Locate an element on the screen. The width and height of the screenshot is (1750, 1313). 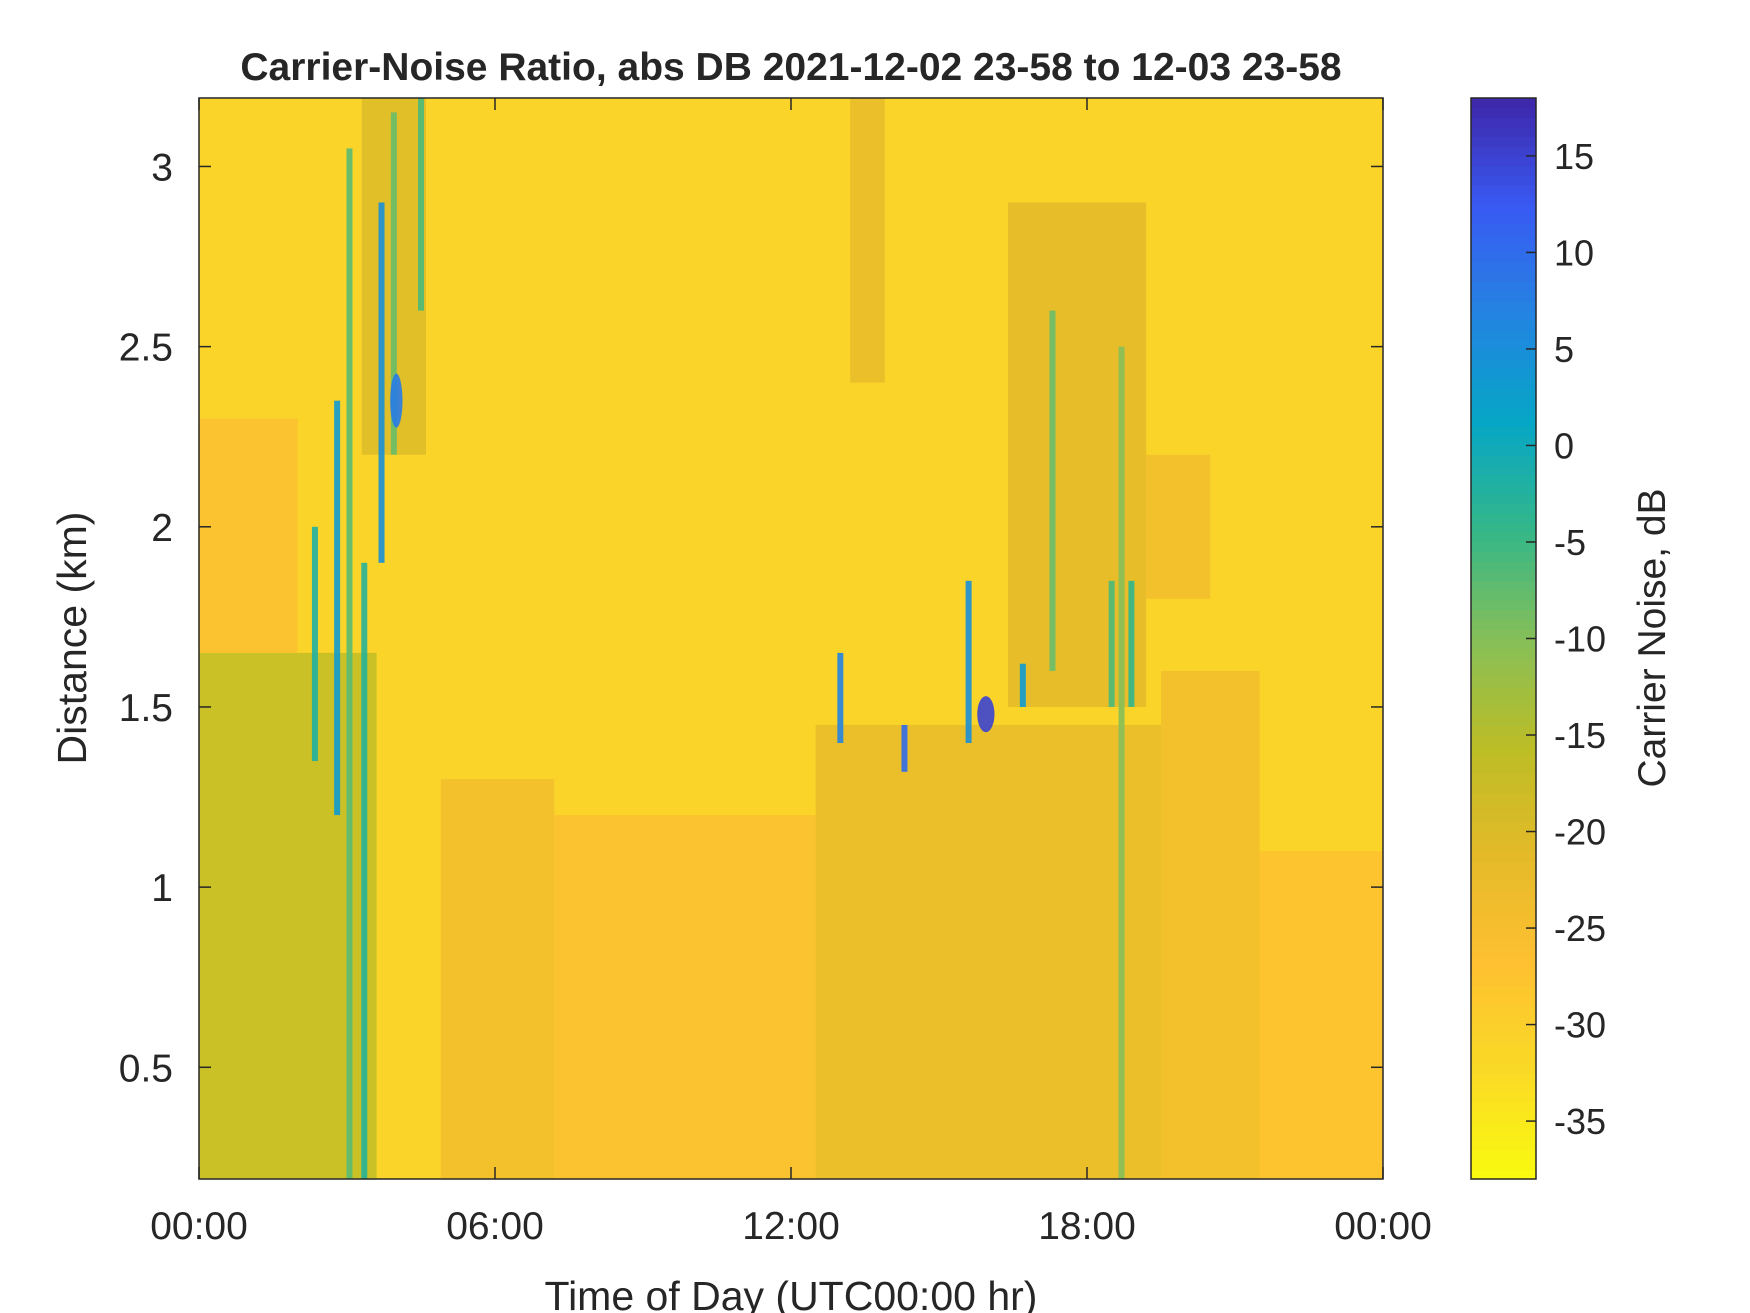
y-axis-label: Distance (km) is located at coordinates (72, 638).